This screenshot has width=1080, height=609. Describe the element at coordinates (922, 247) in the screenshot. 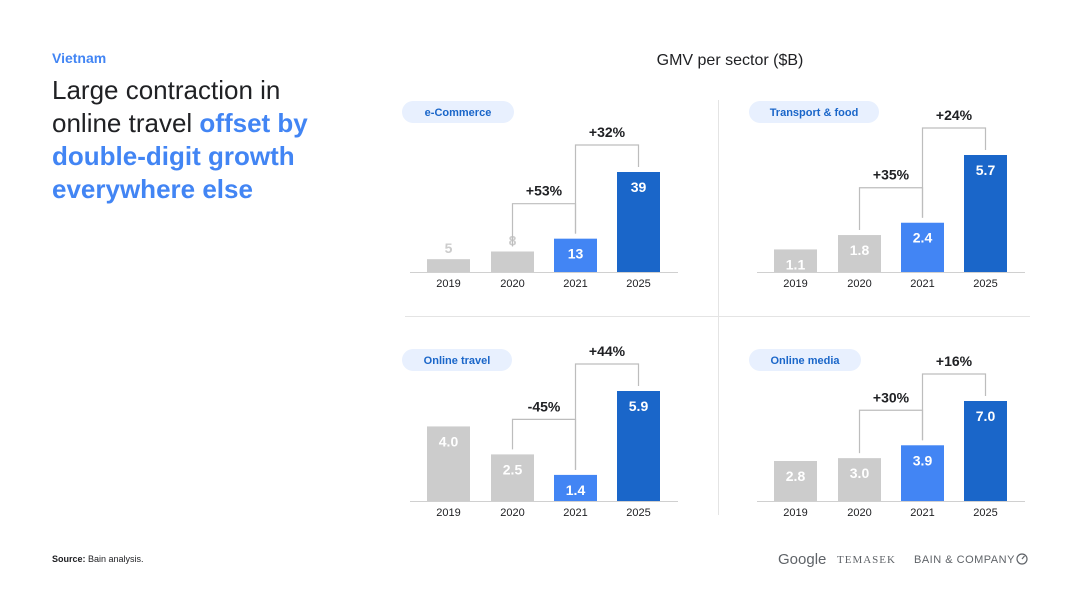

I see `bar-transport-food-2021` at that location.